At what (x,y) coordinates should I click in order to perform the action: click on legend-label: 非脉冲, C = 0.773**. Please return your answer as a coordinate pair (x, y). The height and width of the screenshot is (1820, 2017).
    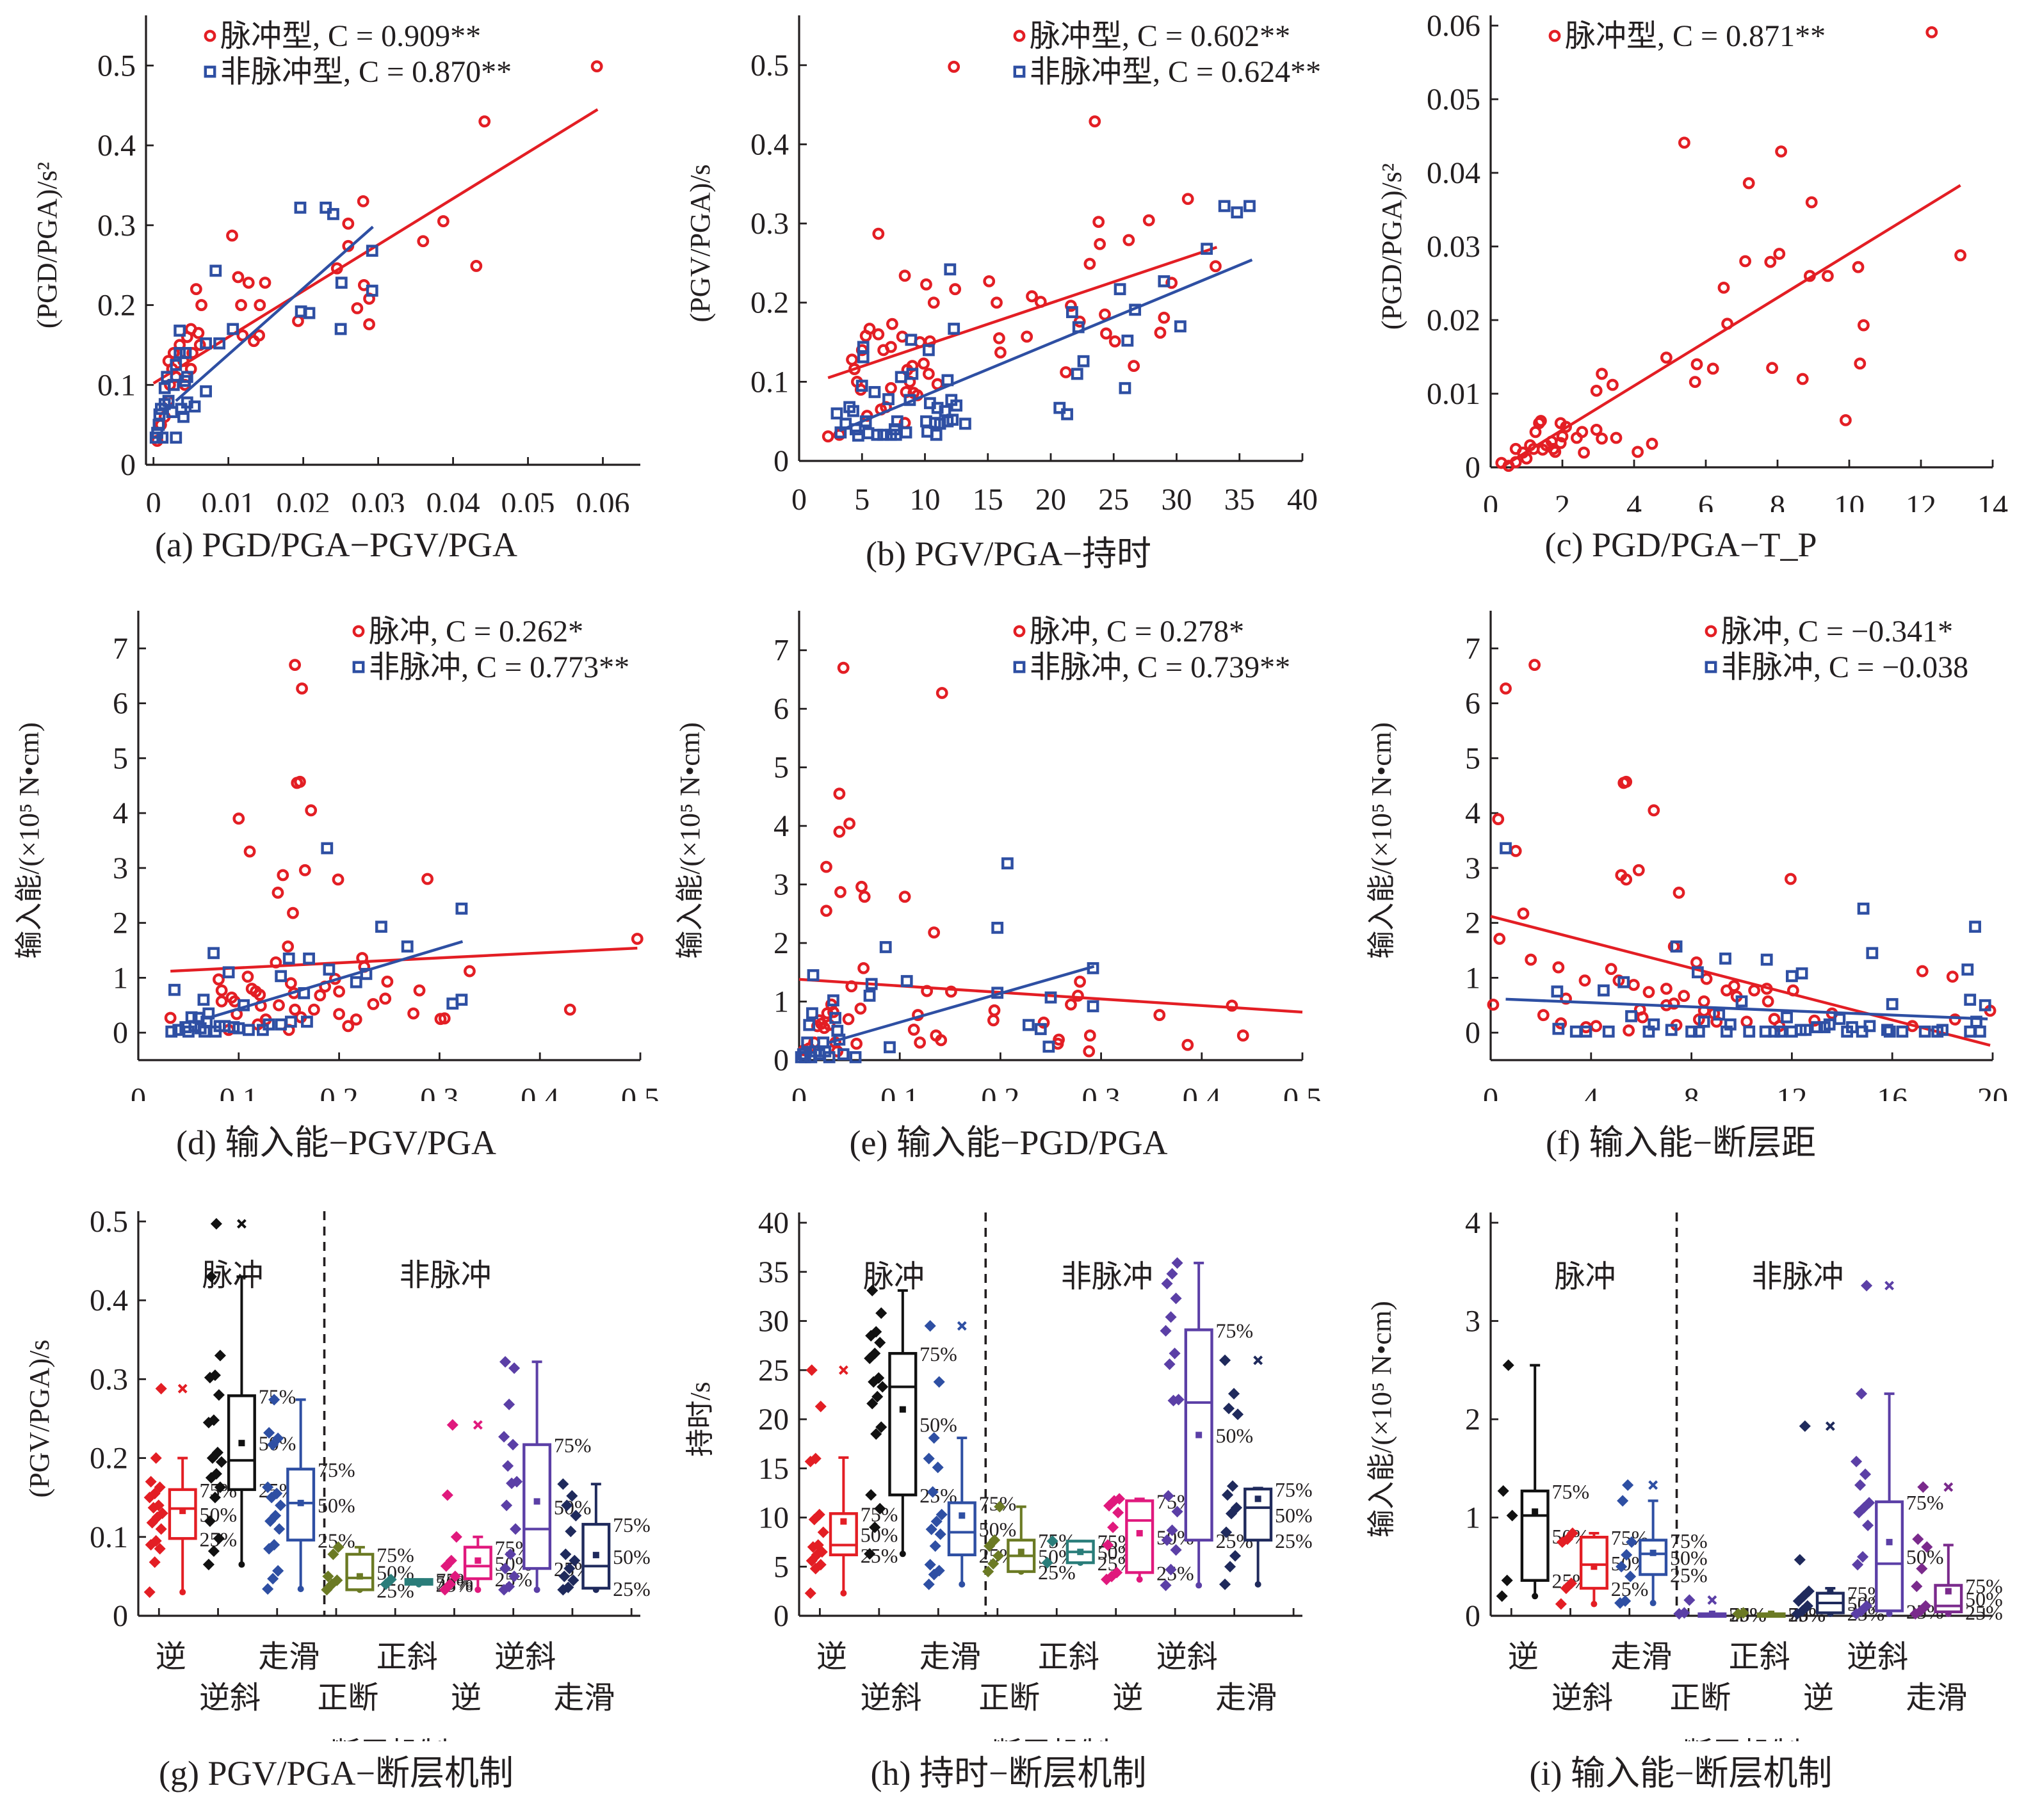
    Looking at the image, I should click on (499, 667).